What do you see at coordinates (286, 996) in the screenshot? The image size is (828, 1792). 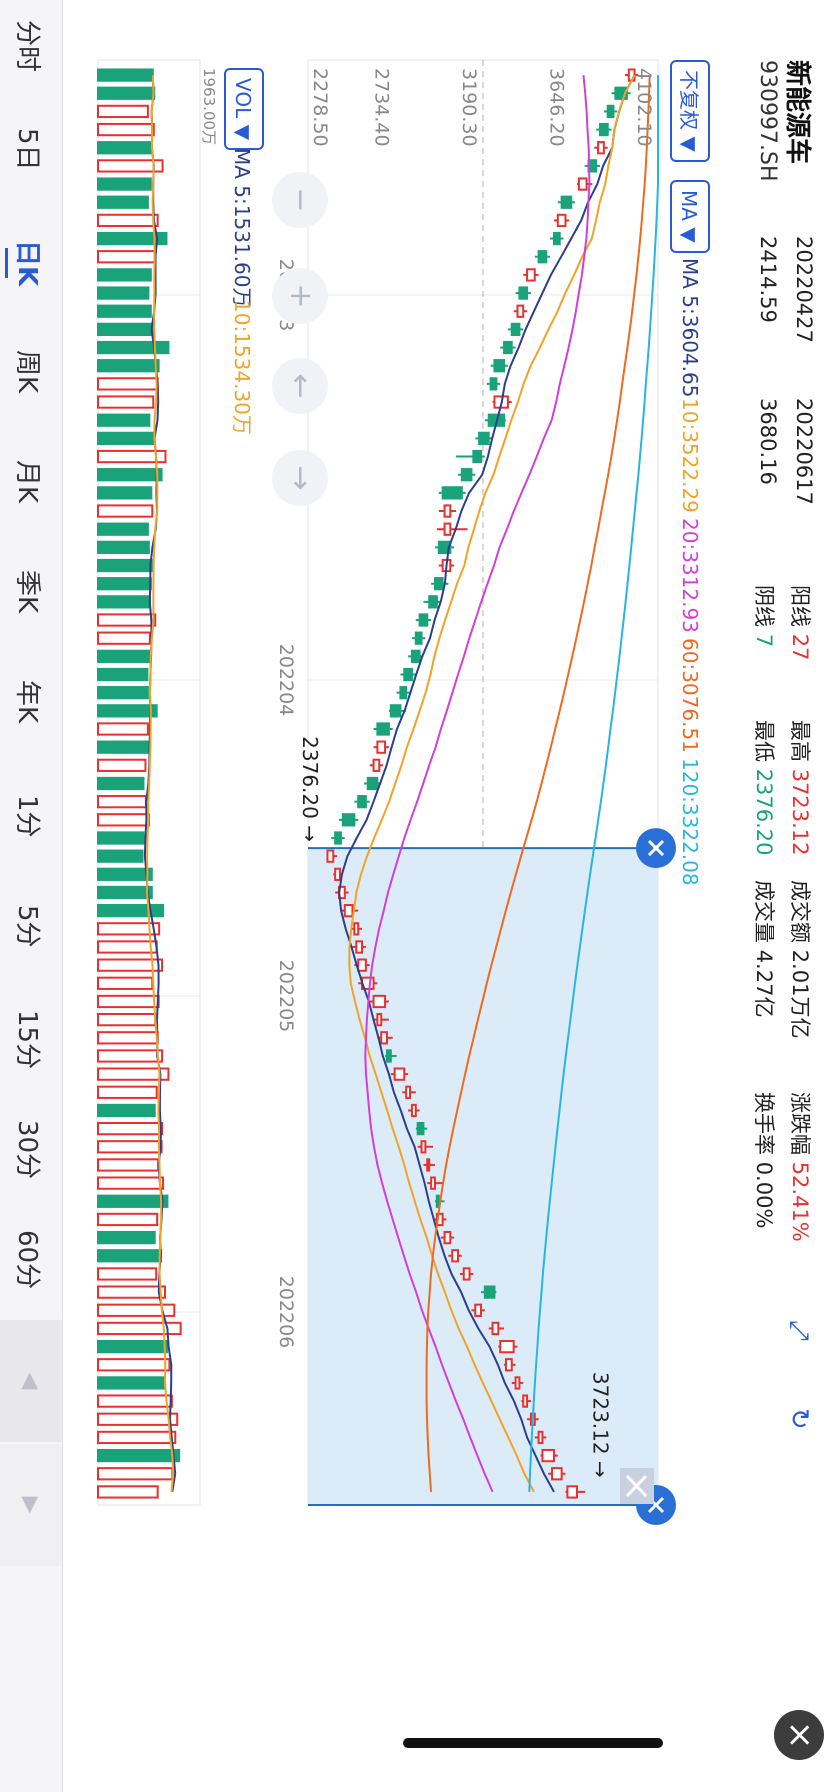 I see `x-tick-label: 202205` at bounding box center [286, 996].